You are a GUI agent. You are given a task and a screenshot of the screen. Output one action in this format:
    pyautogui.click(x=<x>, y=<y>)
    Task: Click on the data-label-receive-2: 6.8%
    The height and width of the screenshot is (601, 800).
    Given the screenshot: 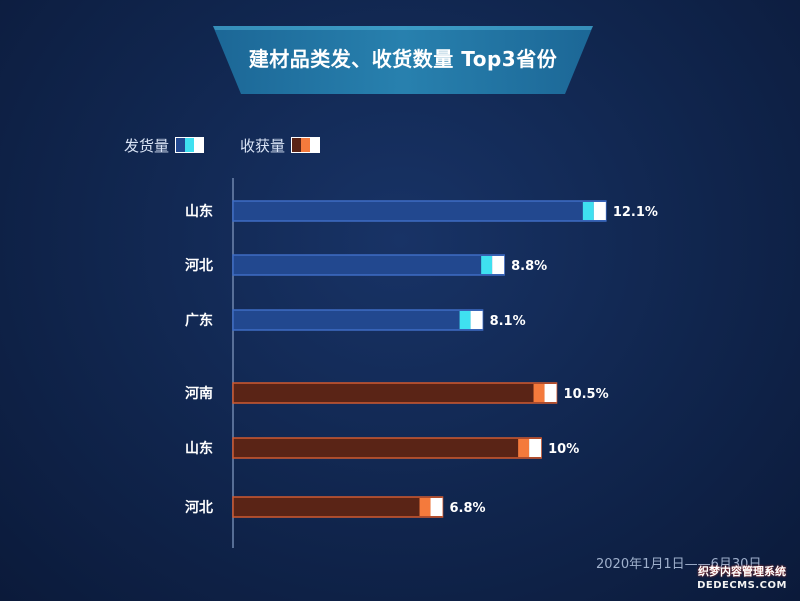 What is the action you would take?
    pyautogui.click(x=468, y=508)
    